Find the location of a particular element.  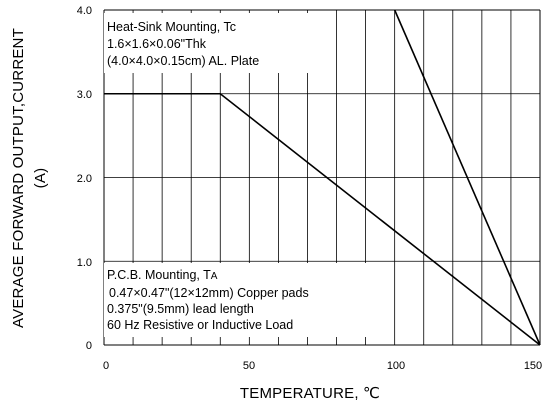

y-axis-unit: (A) is located at coordinates (40, 178).